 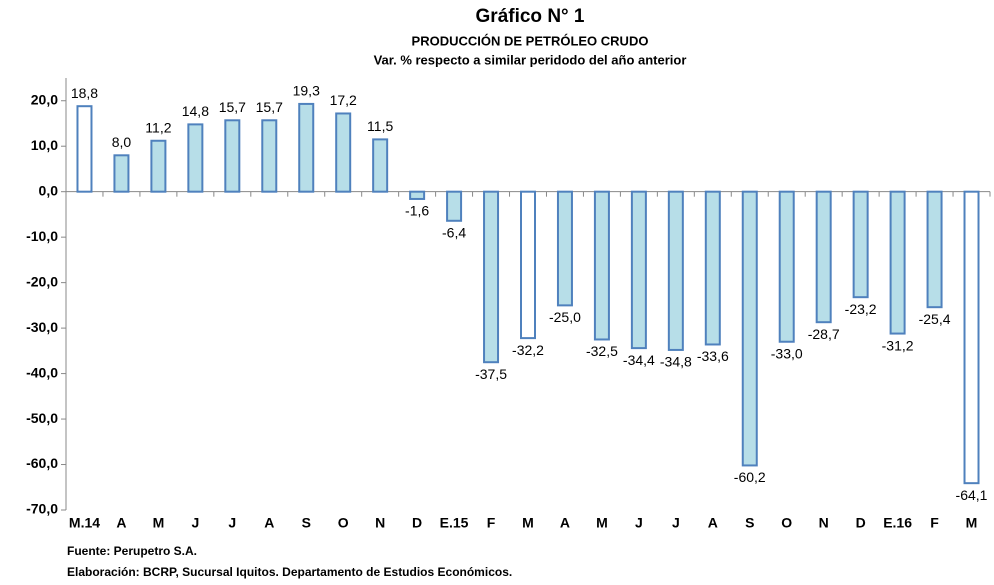 I want to click on y-tick-label: -40,0, so click(x=42, y=372).